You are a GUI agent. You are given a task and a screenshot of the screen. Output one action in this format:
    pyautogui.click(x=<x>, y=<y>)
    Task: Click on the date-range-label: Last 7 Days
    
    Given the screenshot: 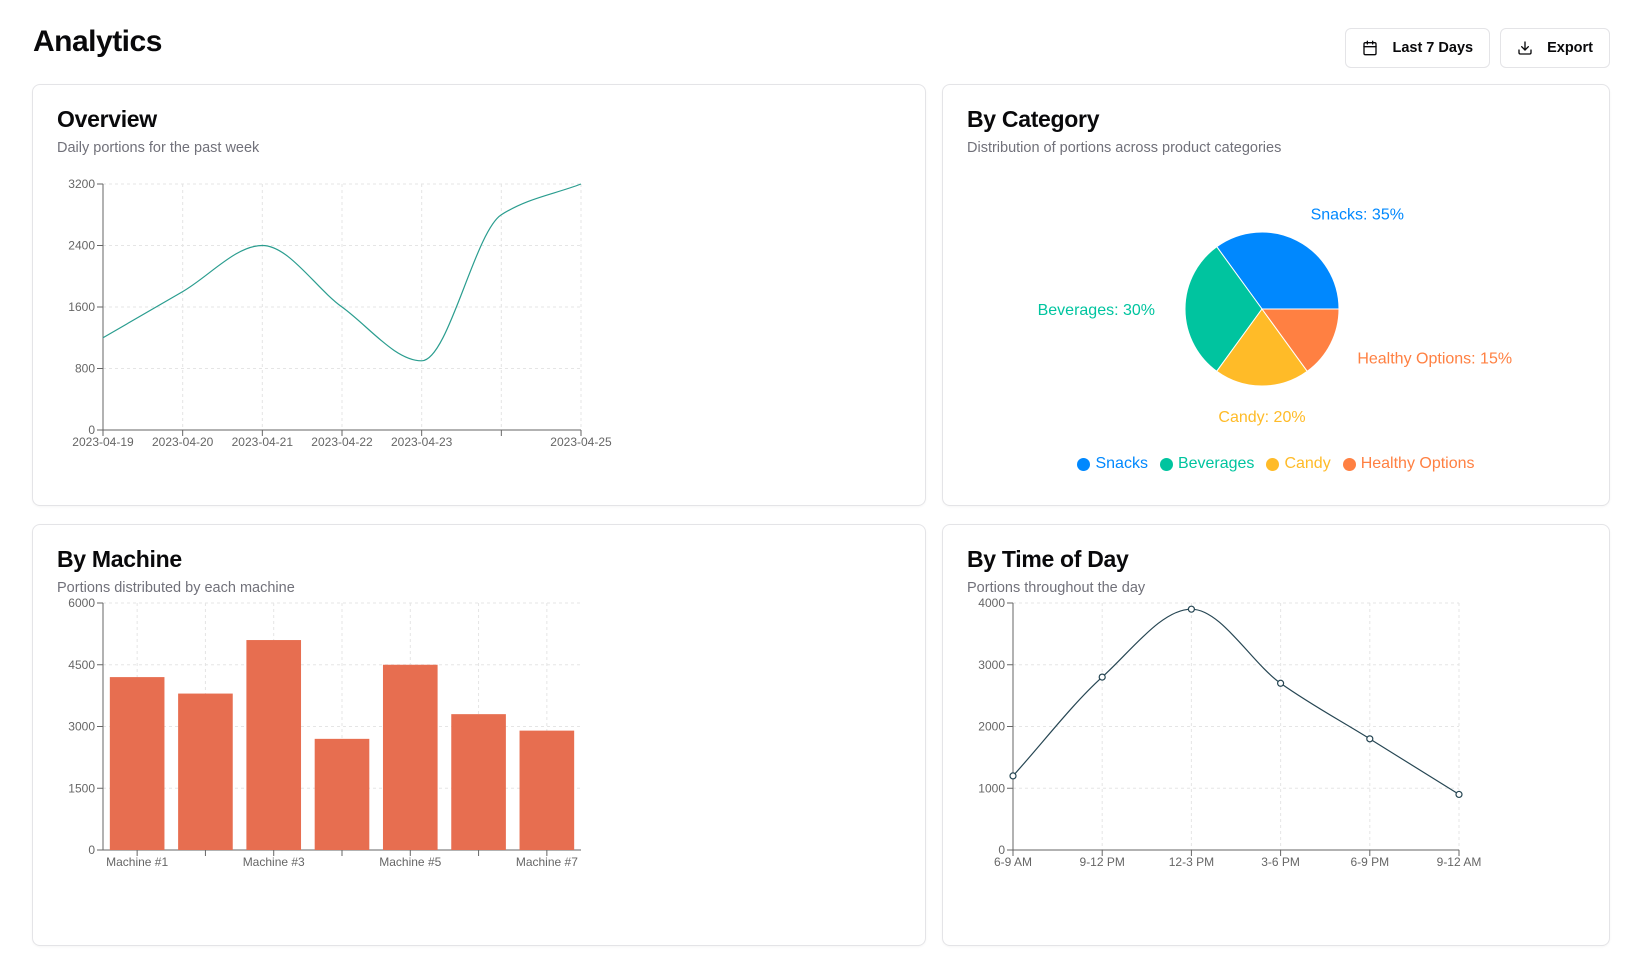 What is the action you would take?
    pyautogui.click(x=1433, y=48)
    